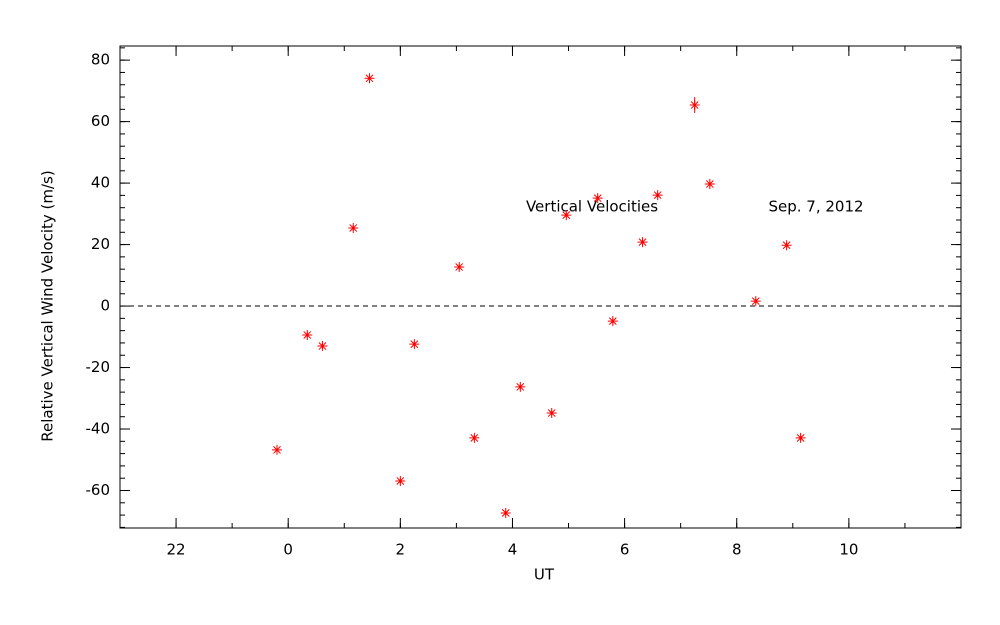 This screenshot has width=1000, height=625. Describe the element at coordinates (544, 575) in the screenshot. I see `x-axis-label: UT` at that location.